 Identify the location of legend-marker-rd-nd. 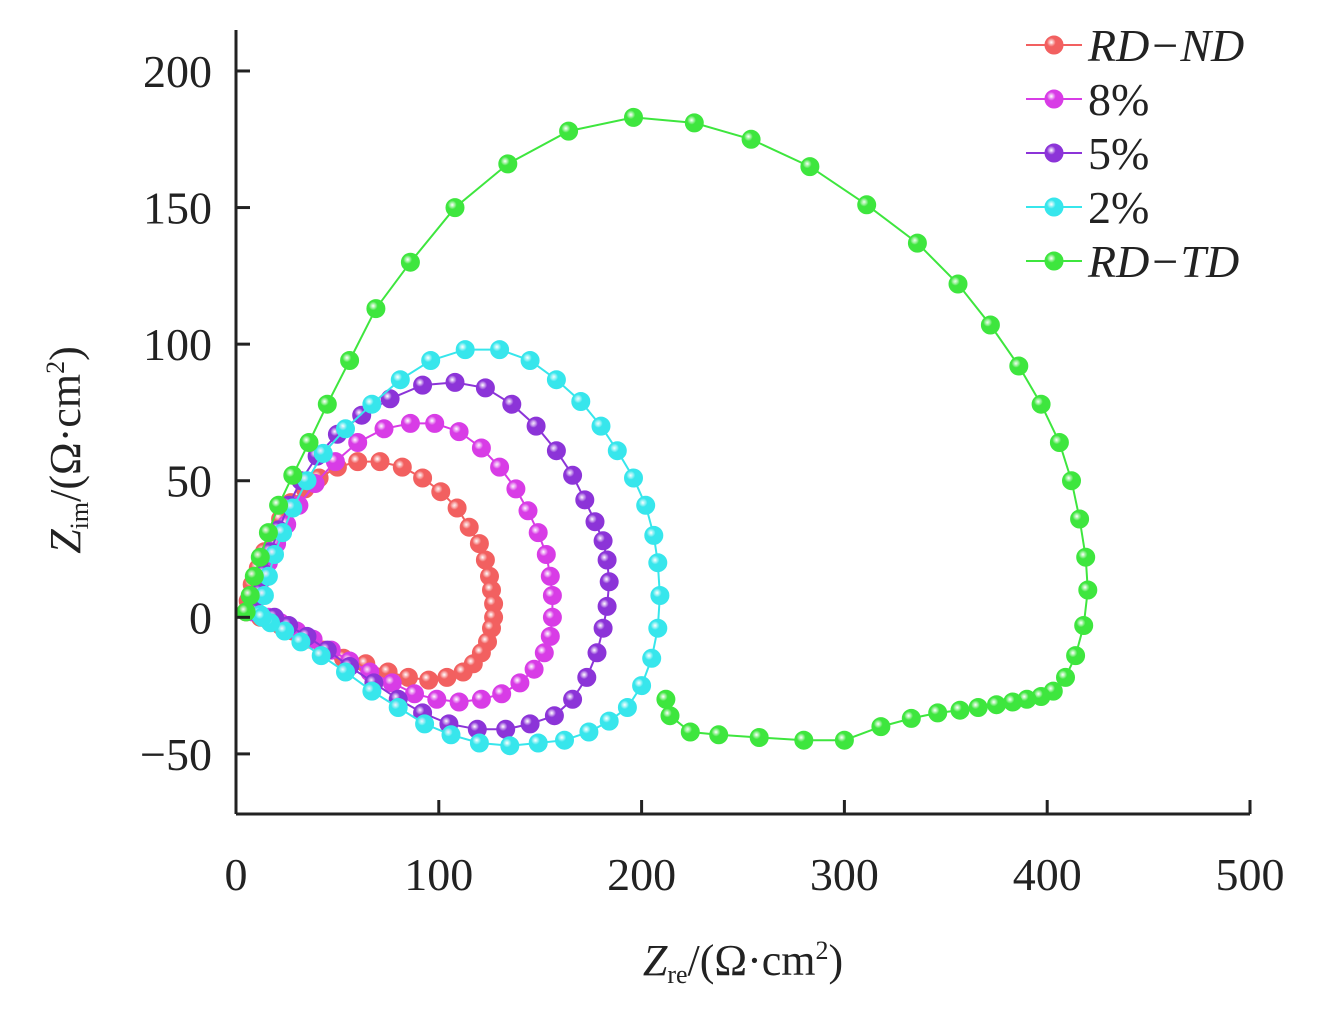
(1054, 45).